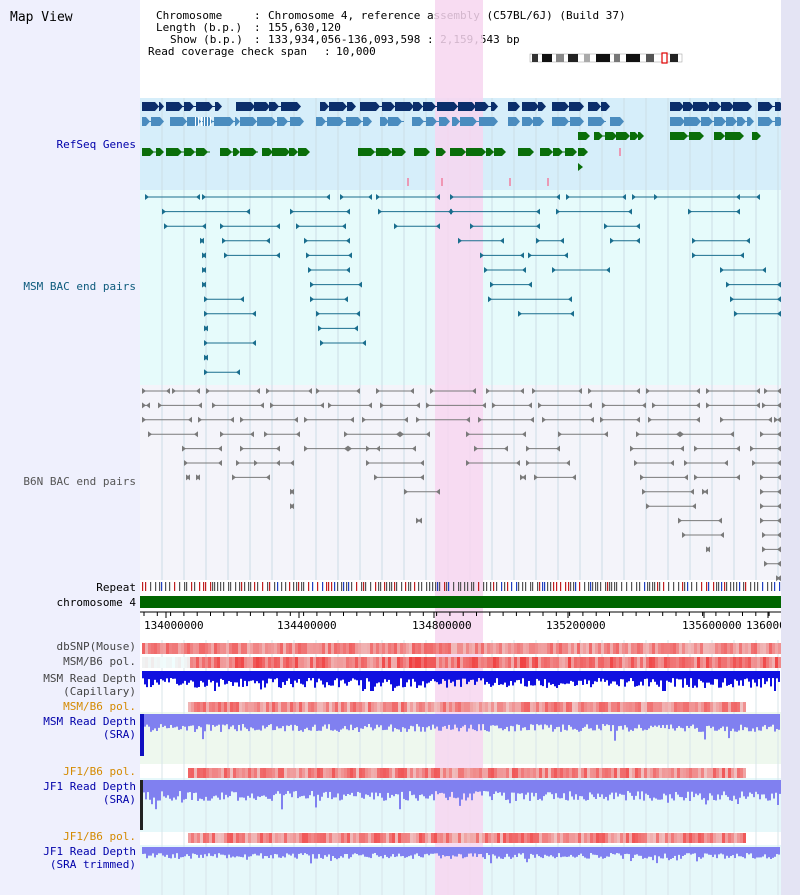 The width and height of the screenshot is (800, 895). What do you see at coordinates (608, 58) in the screenshot?
I see `chromosome-ideogram` at bounding box center [608, 58].